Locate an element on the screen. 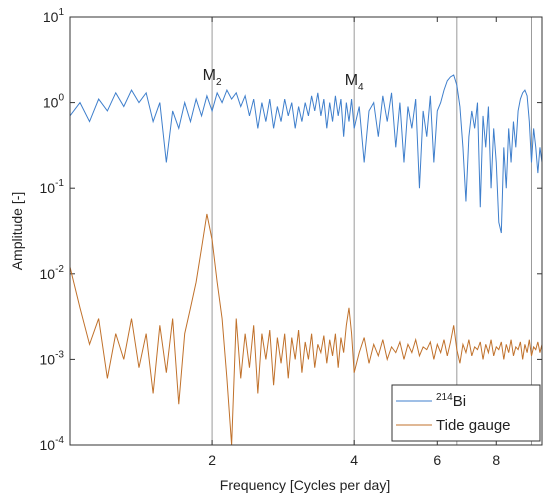 This screenshot has width=550, height=503. legend-box is located at coordinates (466, 413).